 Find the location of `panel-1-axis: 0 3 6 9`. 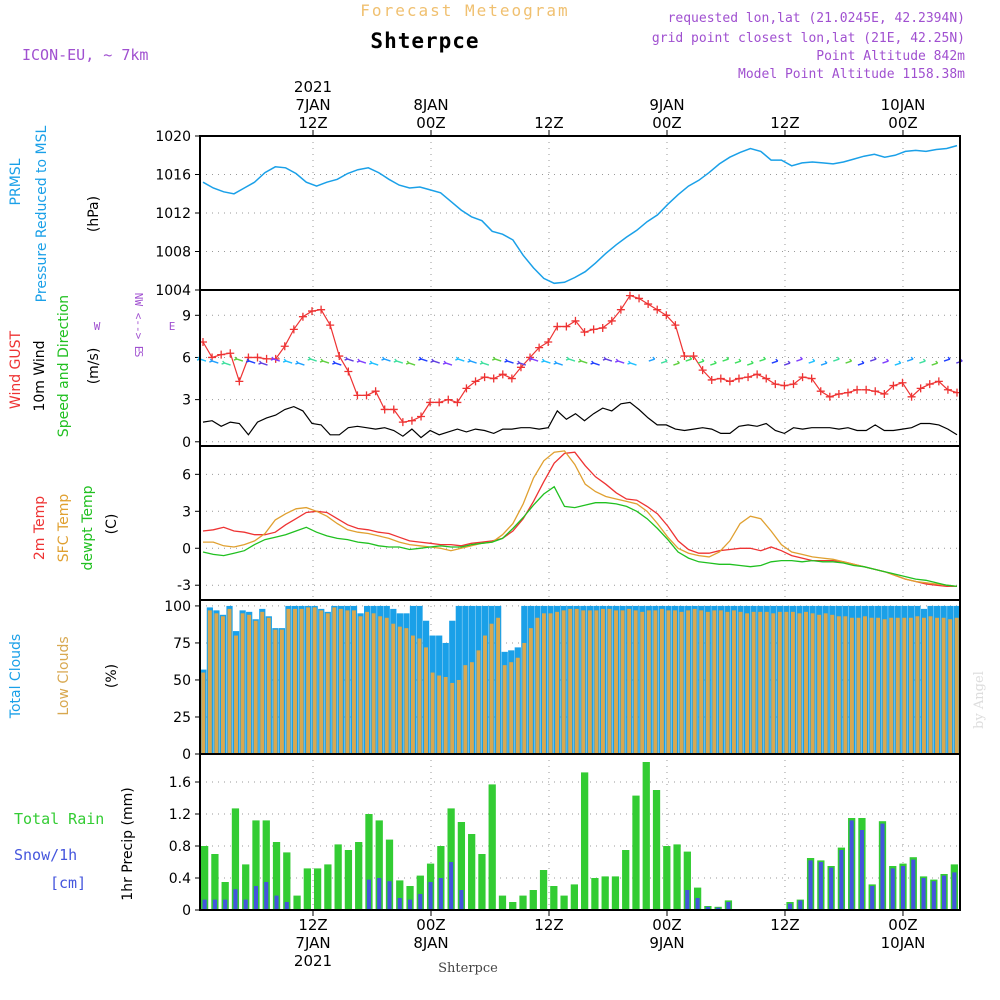

panel-1-axis: 0 3 6 9 is located at coordinates (571, 379).